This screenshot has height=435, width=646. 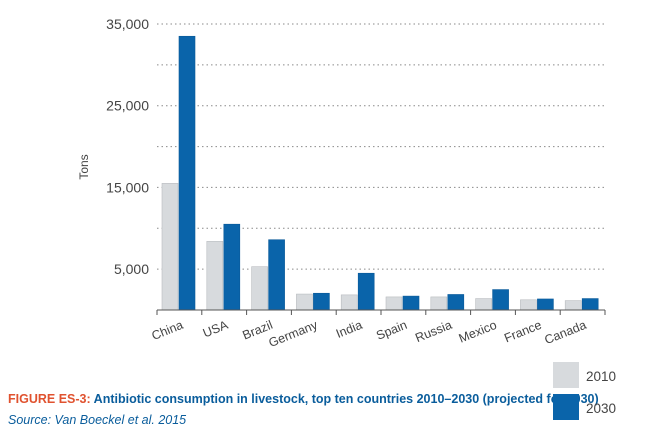 What do you see at coordinates (522, 332) in the screenshot?
I see `x-tick-label: France` at bounding box center [522, 332].